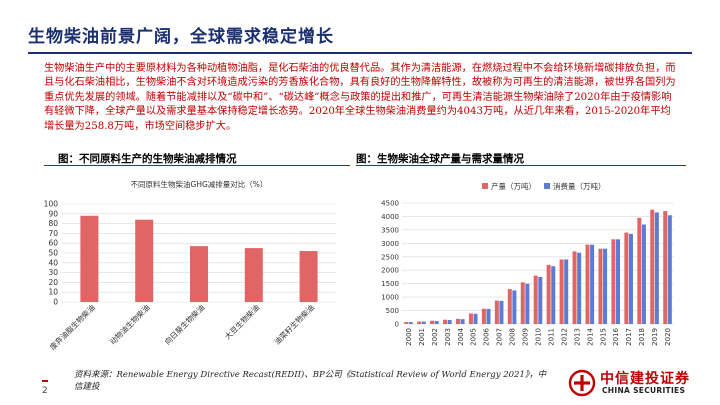  I want to click on y-tick-label: 4000, so click(390, 217).